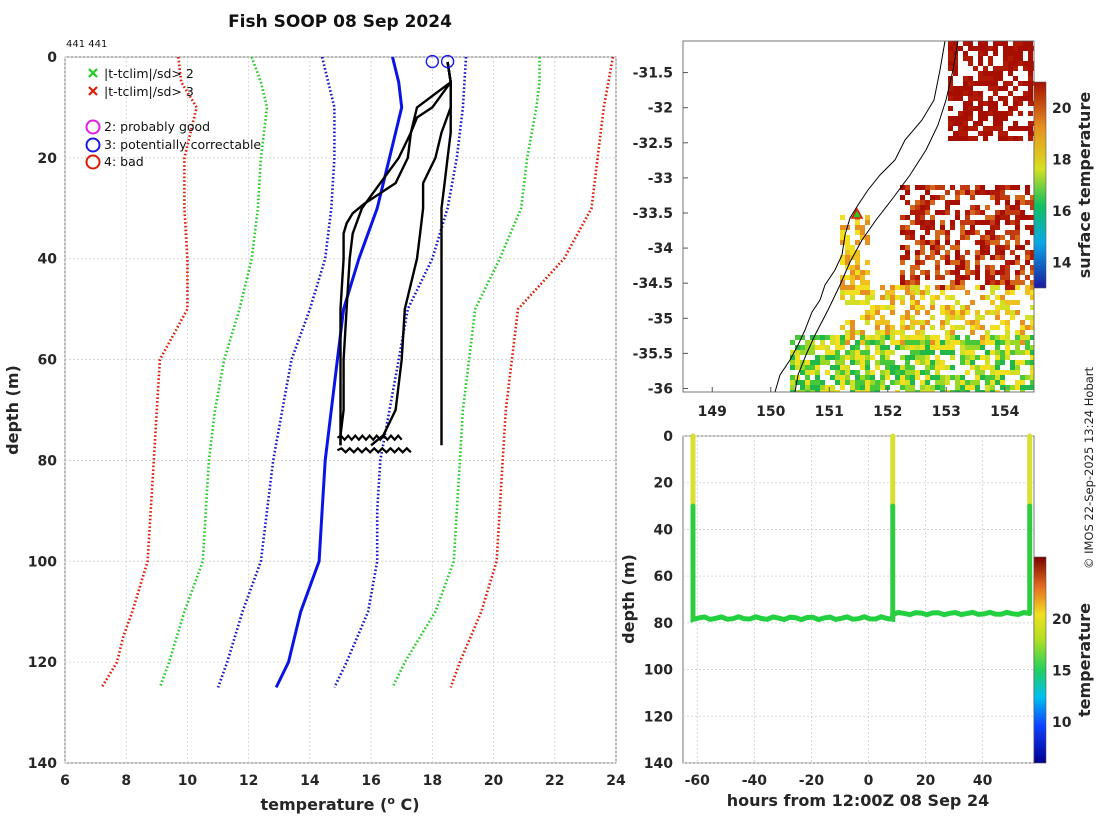 This screenshot has height=824, width=1100. Describe the element at coordinates (554, 781) in the screenshot. I see `profile-xtick: 22` at that location.